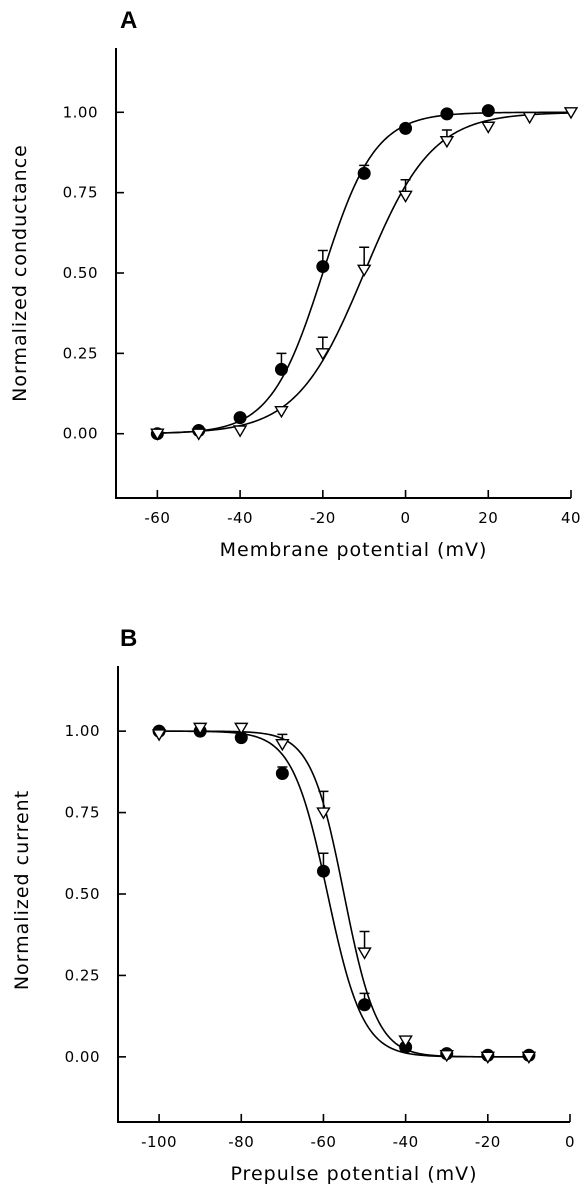  What do you see at coordinates (80, 273) in the screenshot?
I see `panel-a-ytick-label: 0.50` at bounding box center [80, 273].